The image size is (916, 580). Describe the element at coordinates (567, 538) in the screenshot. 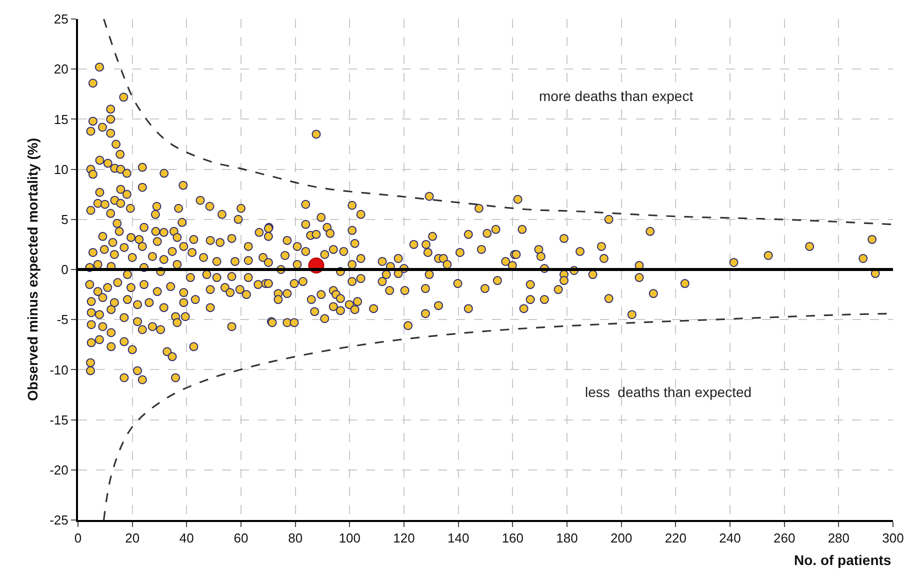

I see `x-tick-label: 180` at that location.